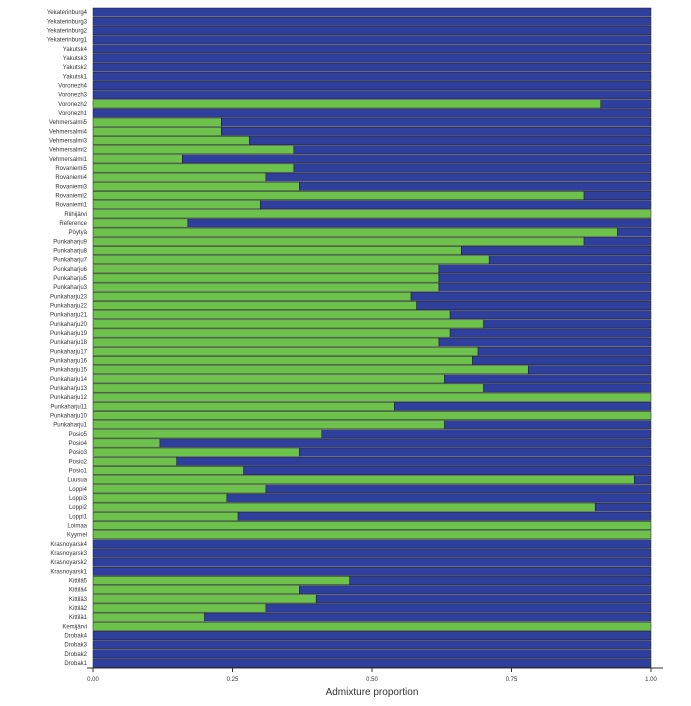 Image resolution: width=691 pixels, height=706 pixels. Describe the element at coordinates (67, 22) in the screenshot. I see `category-label: Yekaterinburg3` at that location.